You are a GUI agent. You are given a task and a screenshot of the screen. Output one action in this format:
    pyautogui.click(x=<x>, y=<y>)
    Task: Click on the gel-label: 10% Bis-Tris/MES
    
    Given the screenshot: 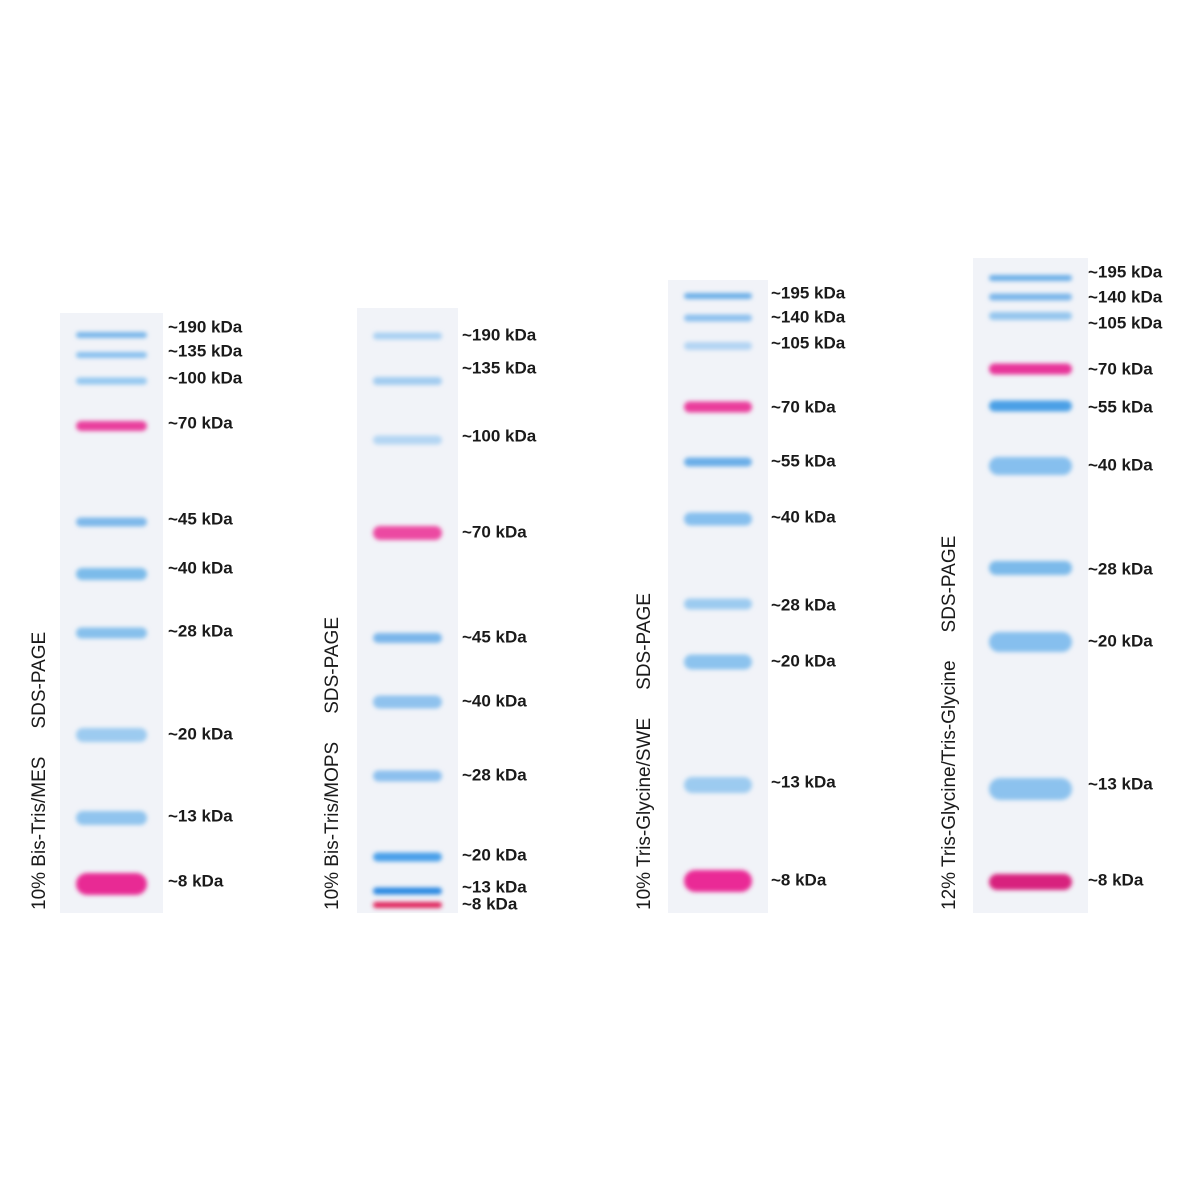 What is the action you would take?
    pyautogui.click(x=39, y=833)
    